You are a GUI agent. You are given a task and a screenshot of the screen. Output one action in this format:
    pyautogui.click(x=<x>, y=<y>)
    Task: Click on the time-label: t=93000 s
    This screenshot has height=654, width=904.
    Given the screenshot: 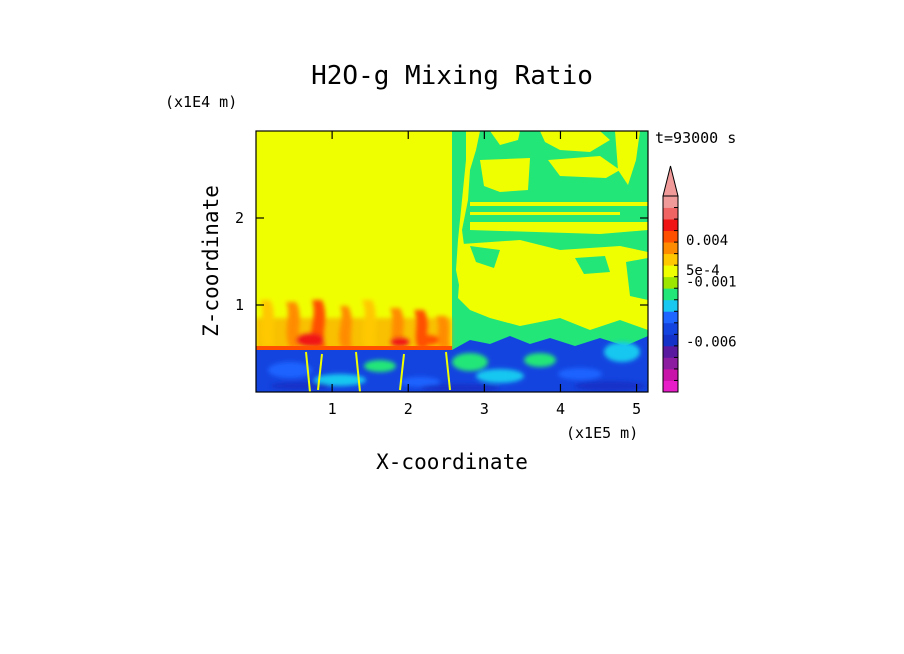 What is the action you would take?
    pyautogui.click(x=695, y=138)
    